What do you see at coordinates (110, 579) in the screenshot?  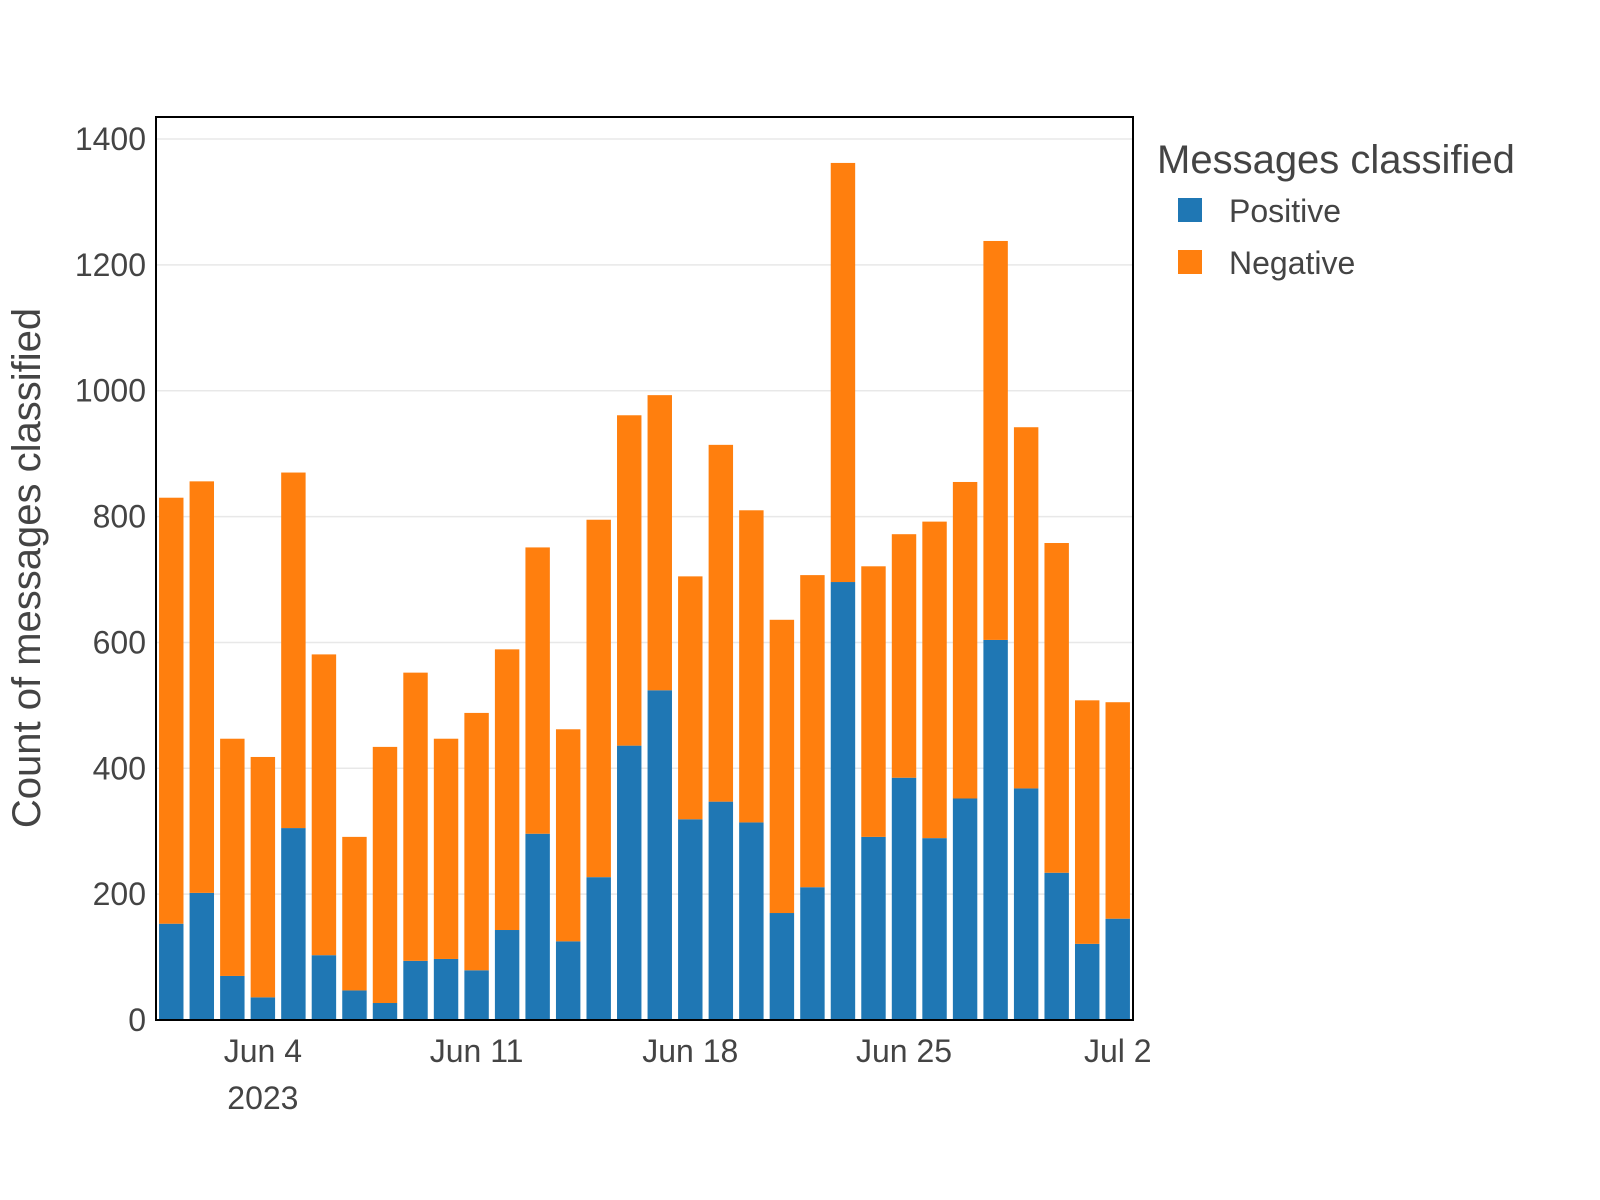 I see `y-tick-labels: 0 200 400 600 800 1000 1200 1400` at bounding box center [110, 579].